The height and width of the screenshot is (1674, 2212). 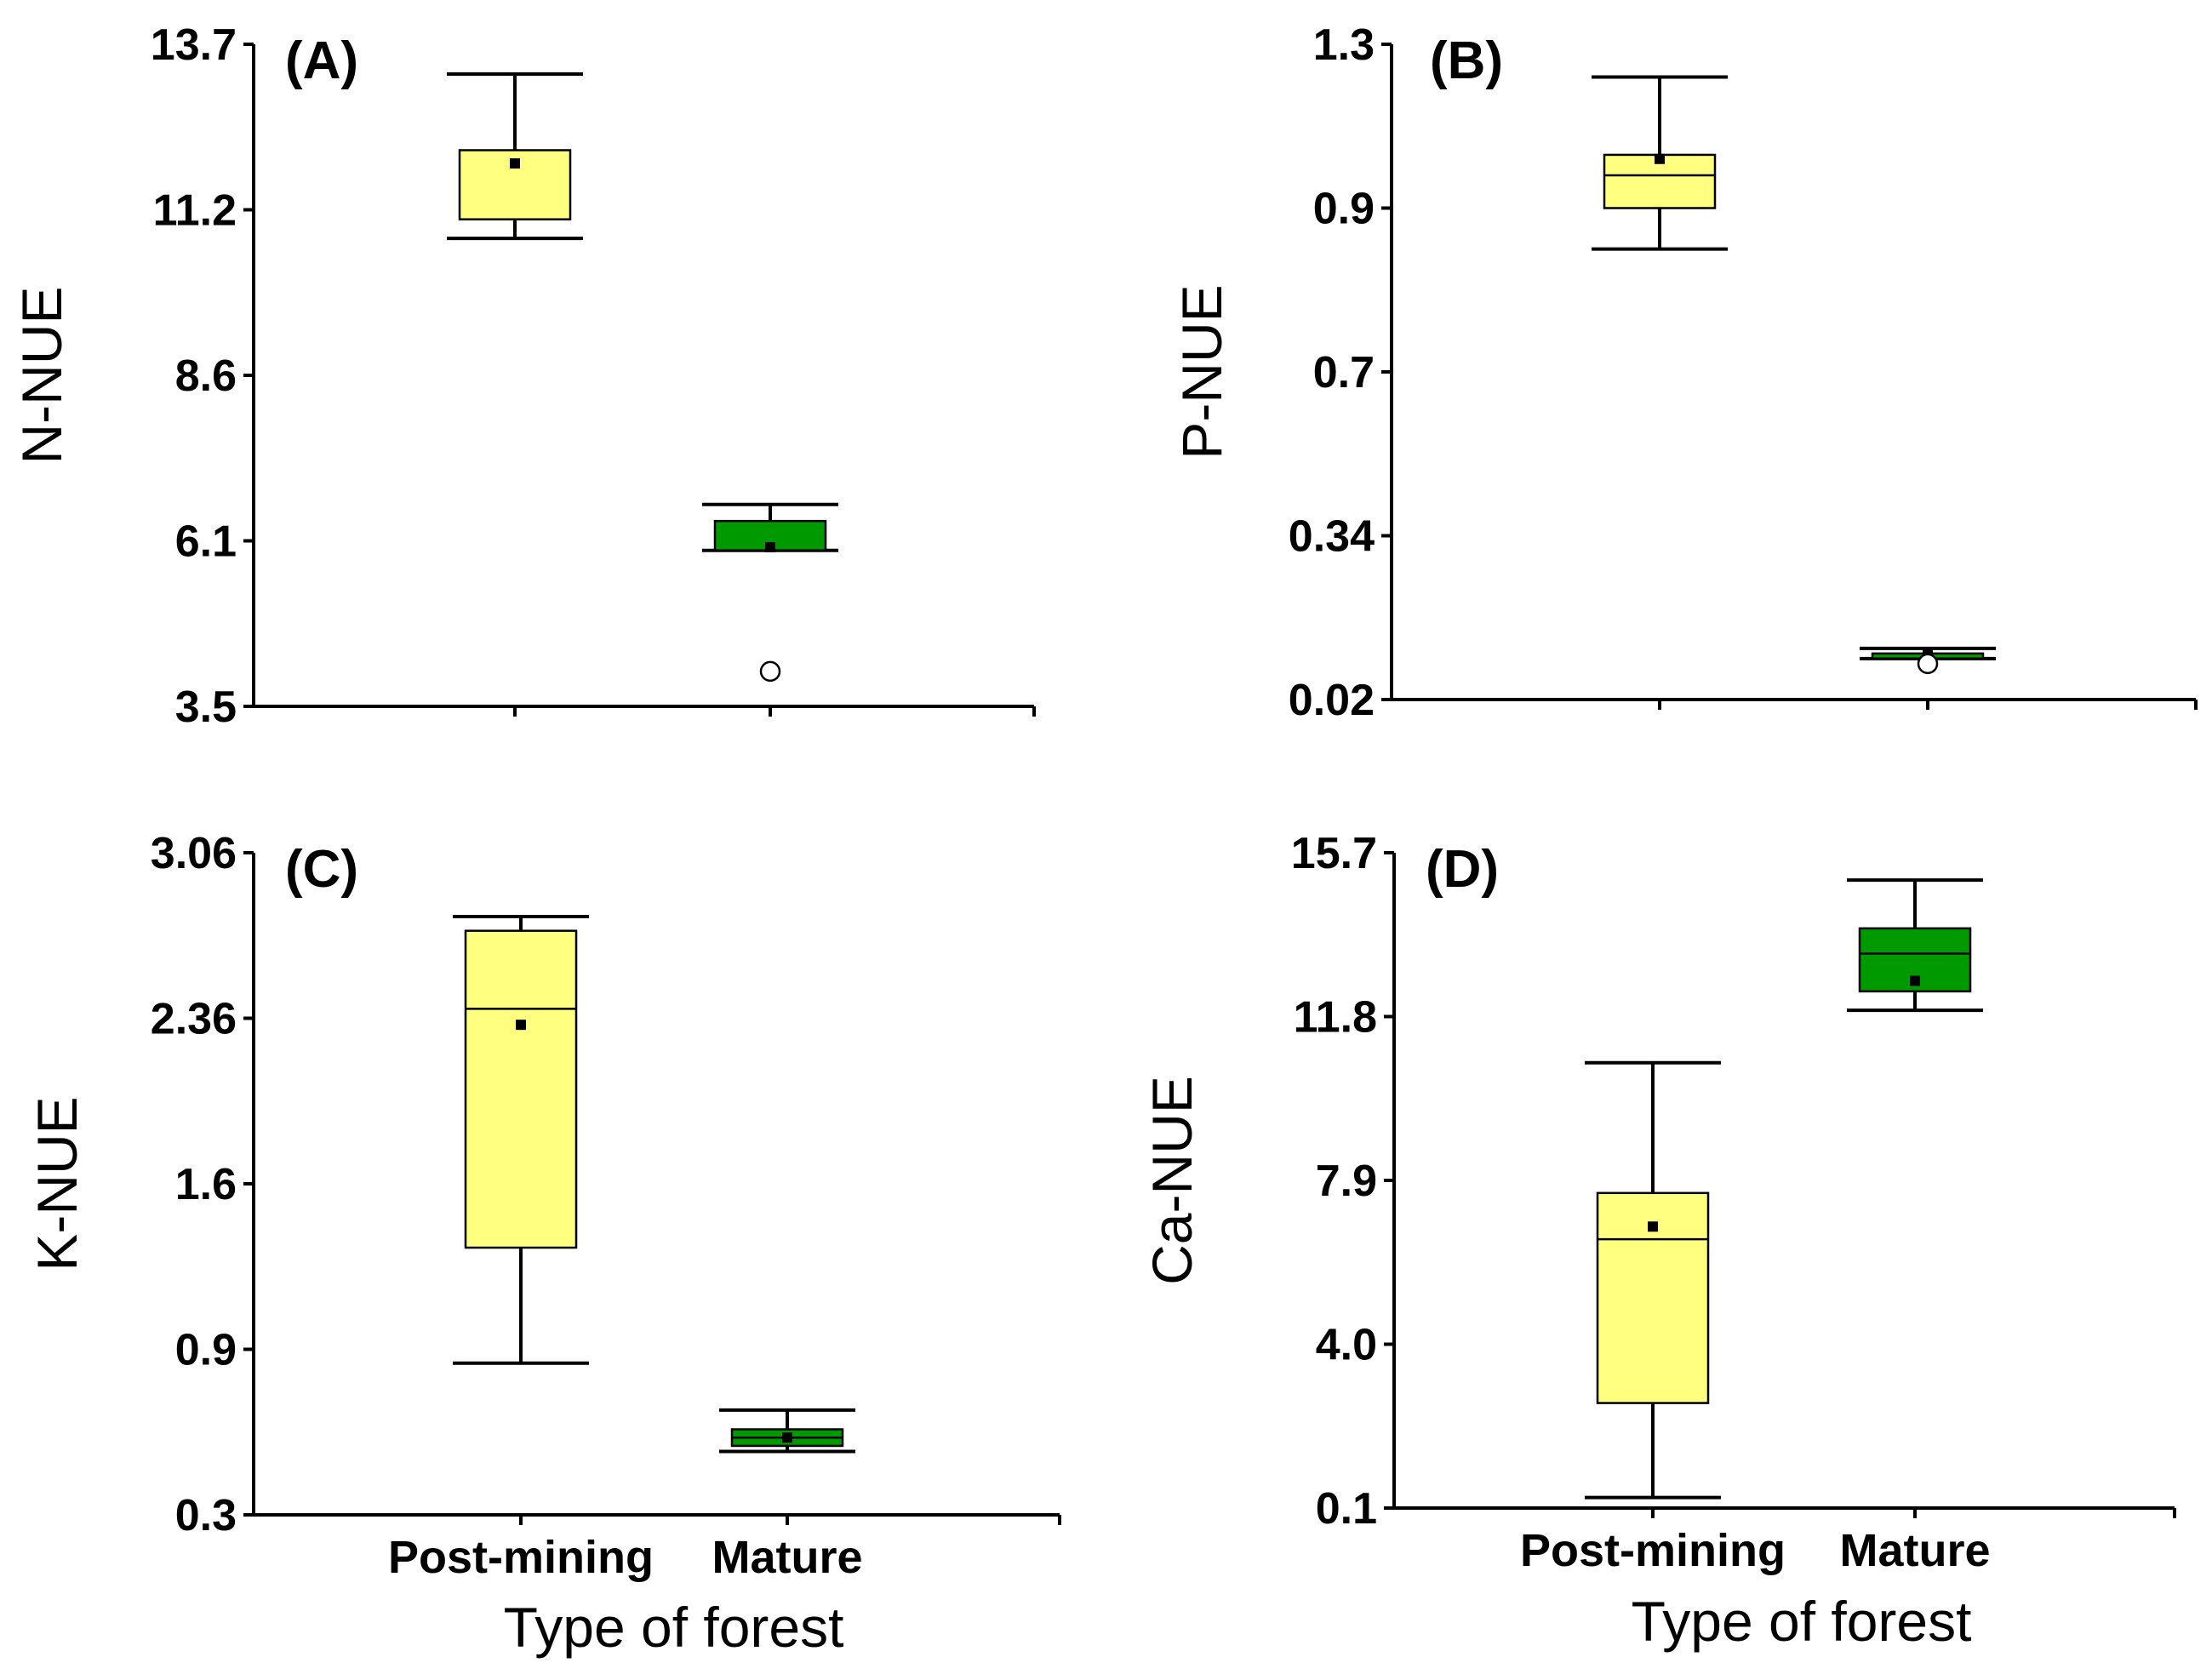 What do you see at coordinates (1201, 371) in the screenshot?
I see `y-axis-title: P-NUE` at bounding box center [1201, 371].